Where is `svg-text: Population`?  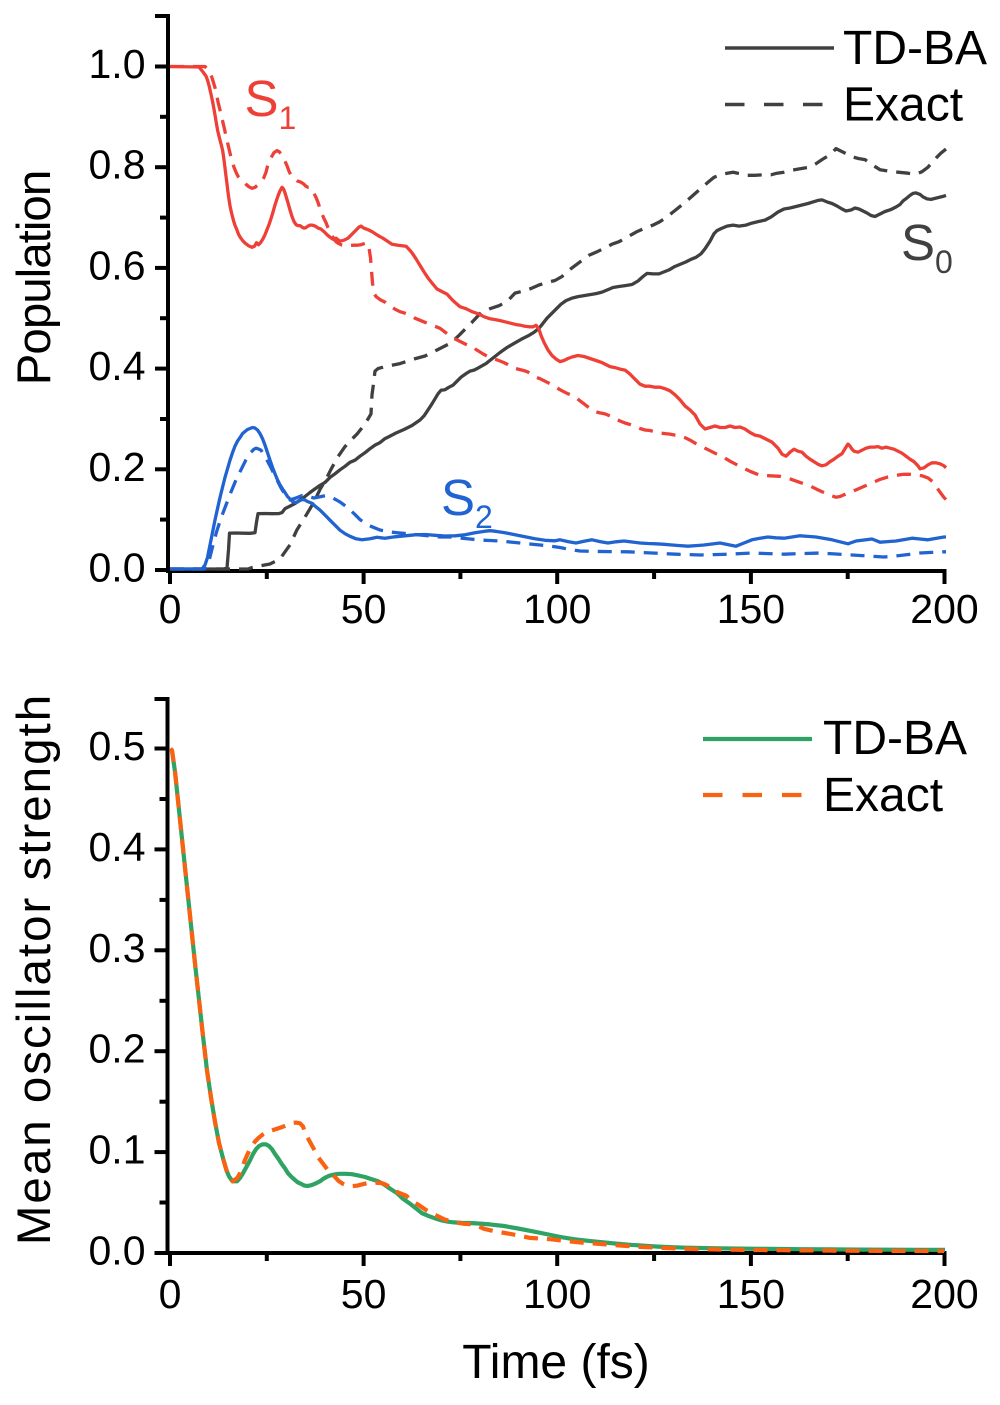 svg-text: Population is located at coordinates (34, 278).